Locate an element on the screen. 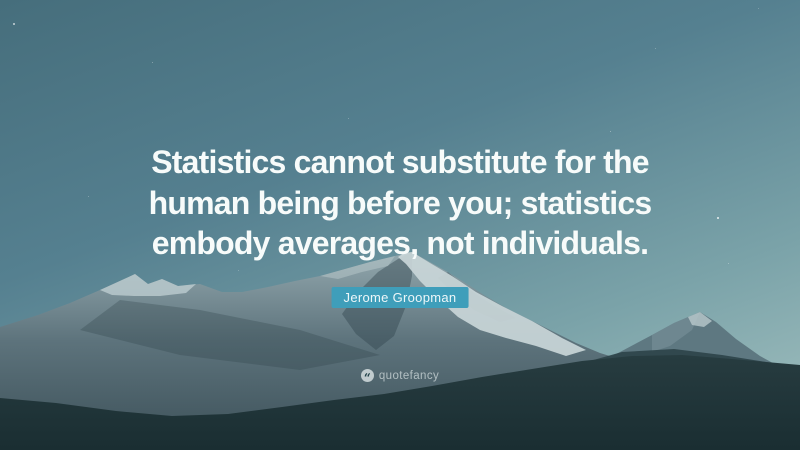 The width and height of the screenshot is (800, 450). author-badge: Jerome Groopman is located at coordinates (400, 297).